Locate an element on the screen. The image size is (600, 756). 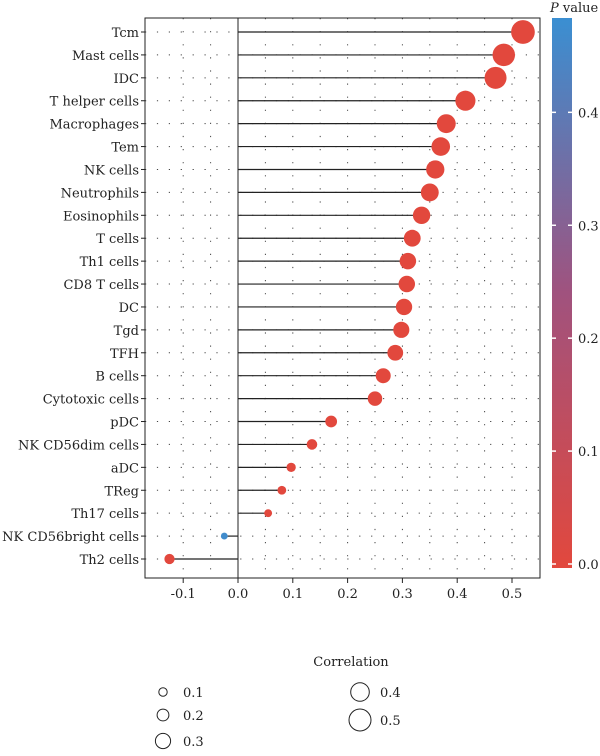
size-legend-label-2: 0.3 is located at coordinates (193, 742).